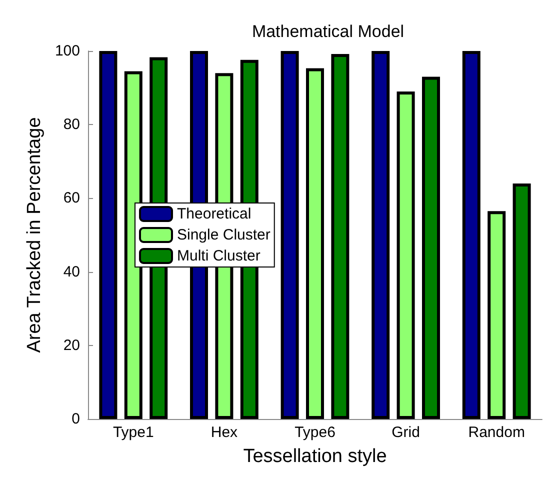 The height and width of the screenshot is (479, 556). I want to click on x-tick-label: Grid, so click(406, 432).